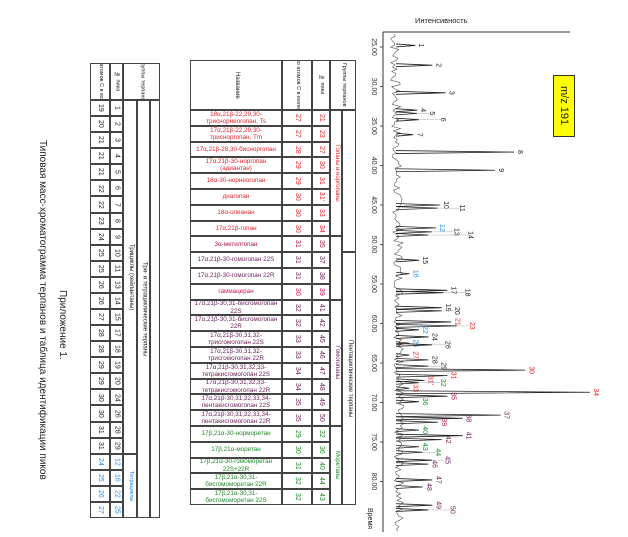 This screenshot has width=628, height=537. What do you see at coordinates (116, 429) in the screenshot?
I see `peak-number-cell: 28` at bounding box center [116, 429].